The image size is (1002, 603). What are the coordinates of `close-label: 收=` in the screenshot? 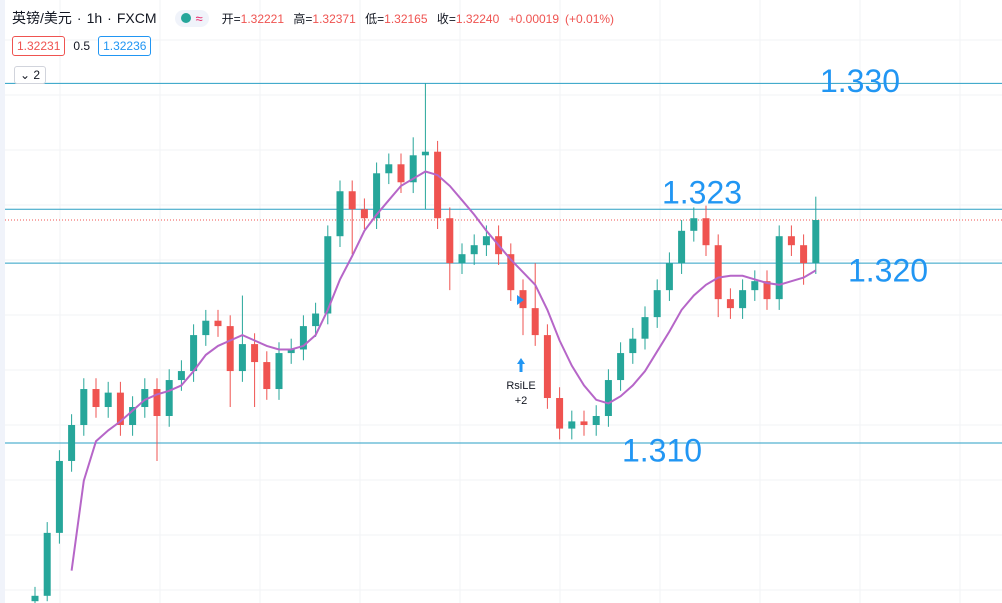 It's located at (446, 18).